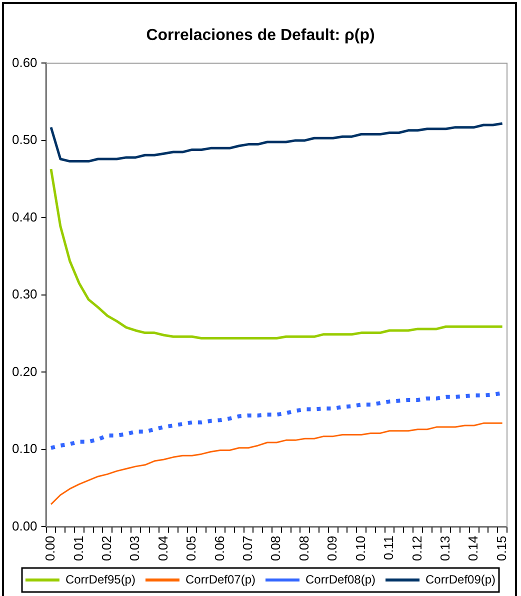  What do you see at coordinates (416, 549) in the screenshot?
I see `x-tick-label: 0.12` at bounding box center [416, 549].